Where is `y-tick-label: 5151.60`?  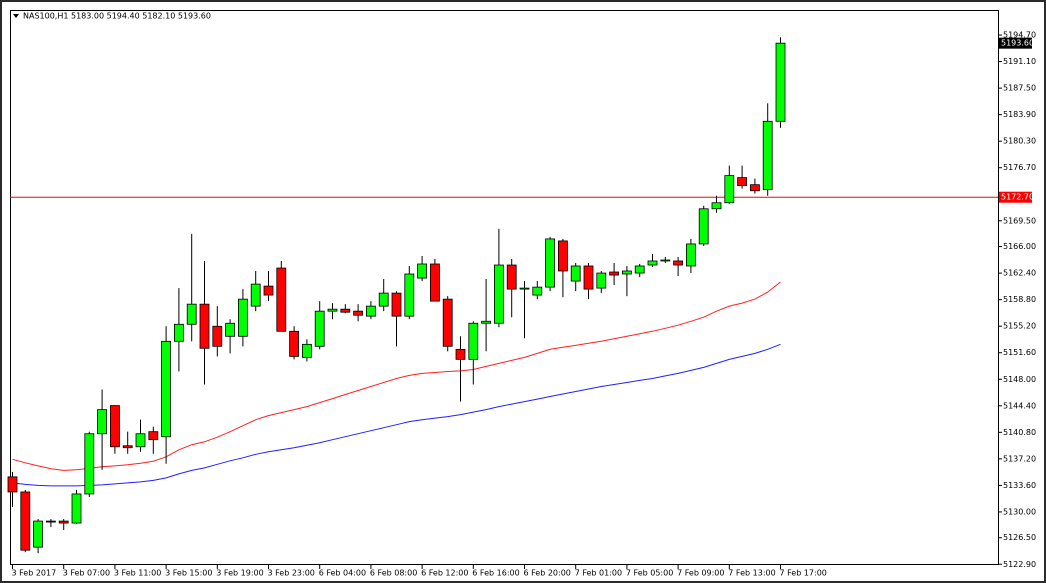
y-tick-label: 5151.60 is located at coordinates (1019, 352).